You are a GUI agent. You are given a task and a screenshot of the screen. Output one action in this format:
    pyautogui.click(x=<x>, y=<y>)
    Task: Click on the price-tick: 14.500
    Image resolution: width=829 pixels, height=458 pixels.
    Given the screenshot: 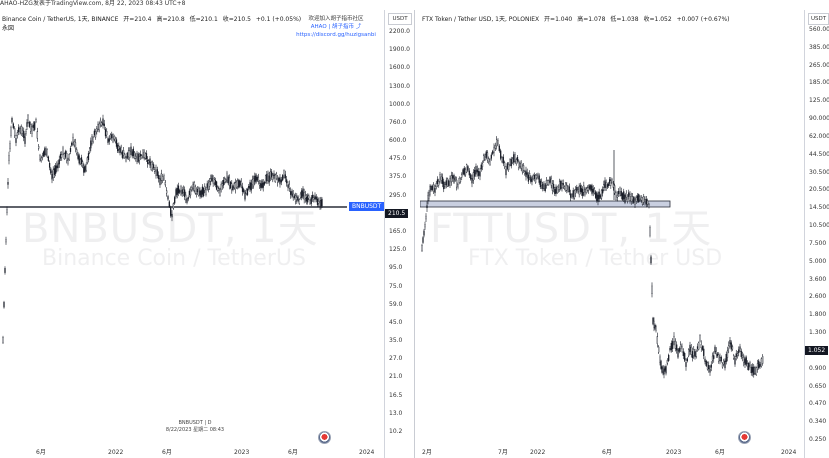 What is the action you would take?
    pyautogui.click(x=819, y=208)
    